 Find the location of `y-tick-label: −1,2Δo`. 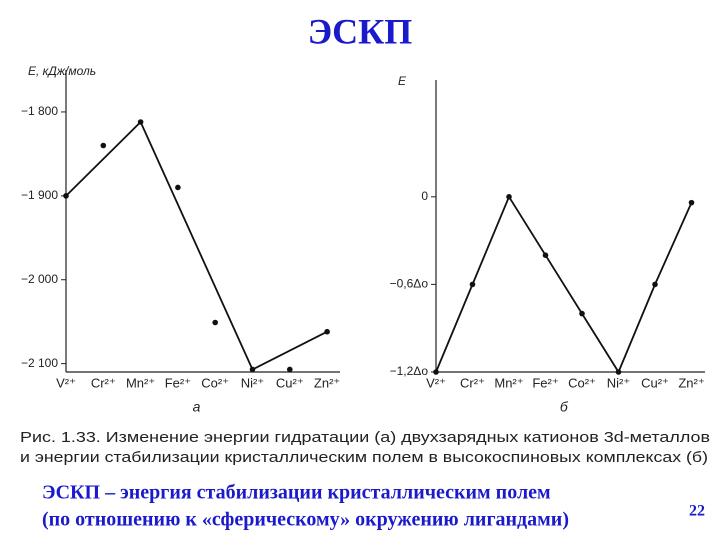

y-tick-label: −1,2Δo is located at coordinates (409, 371).